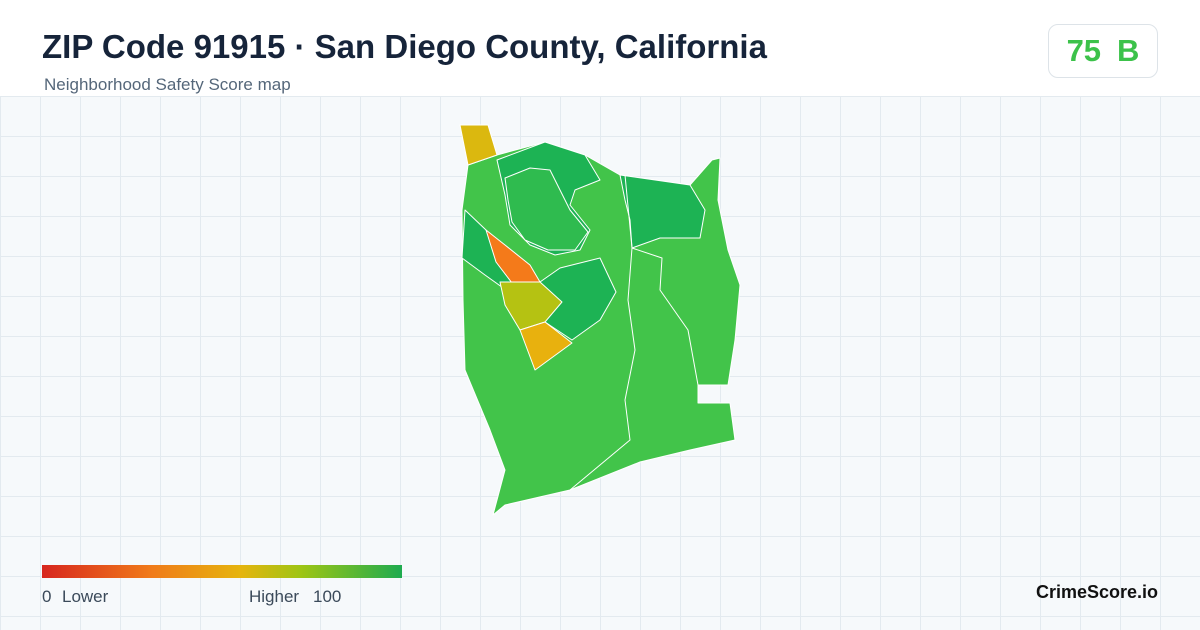 Image resolution: width=1200 pixels, height=630 pixels. Describe the element at coordinates (665, 316) in the screenshot. I see `boundary` at that location.